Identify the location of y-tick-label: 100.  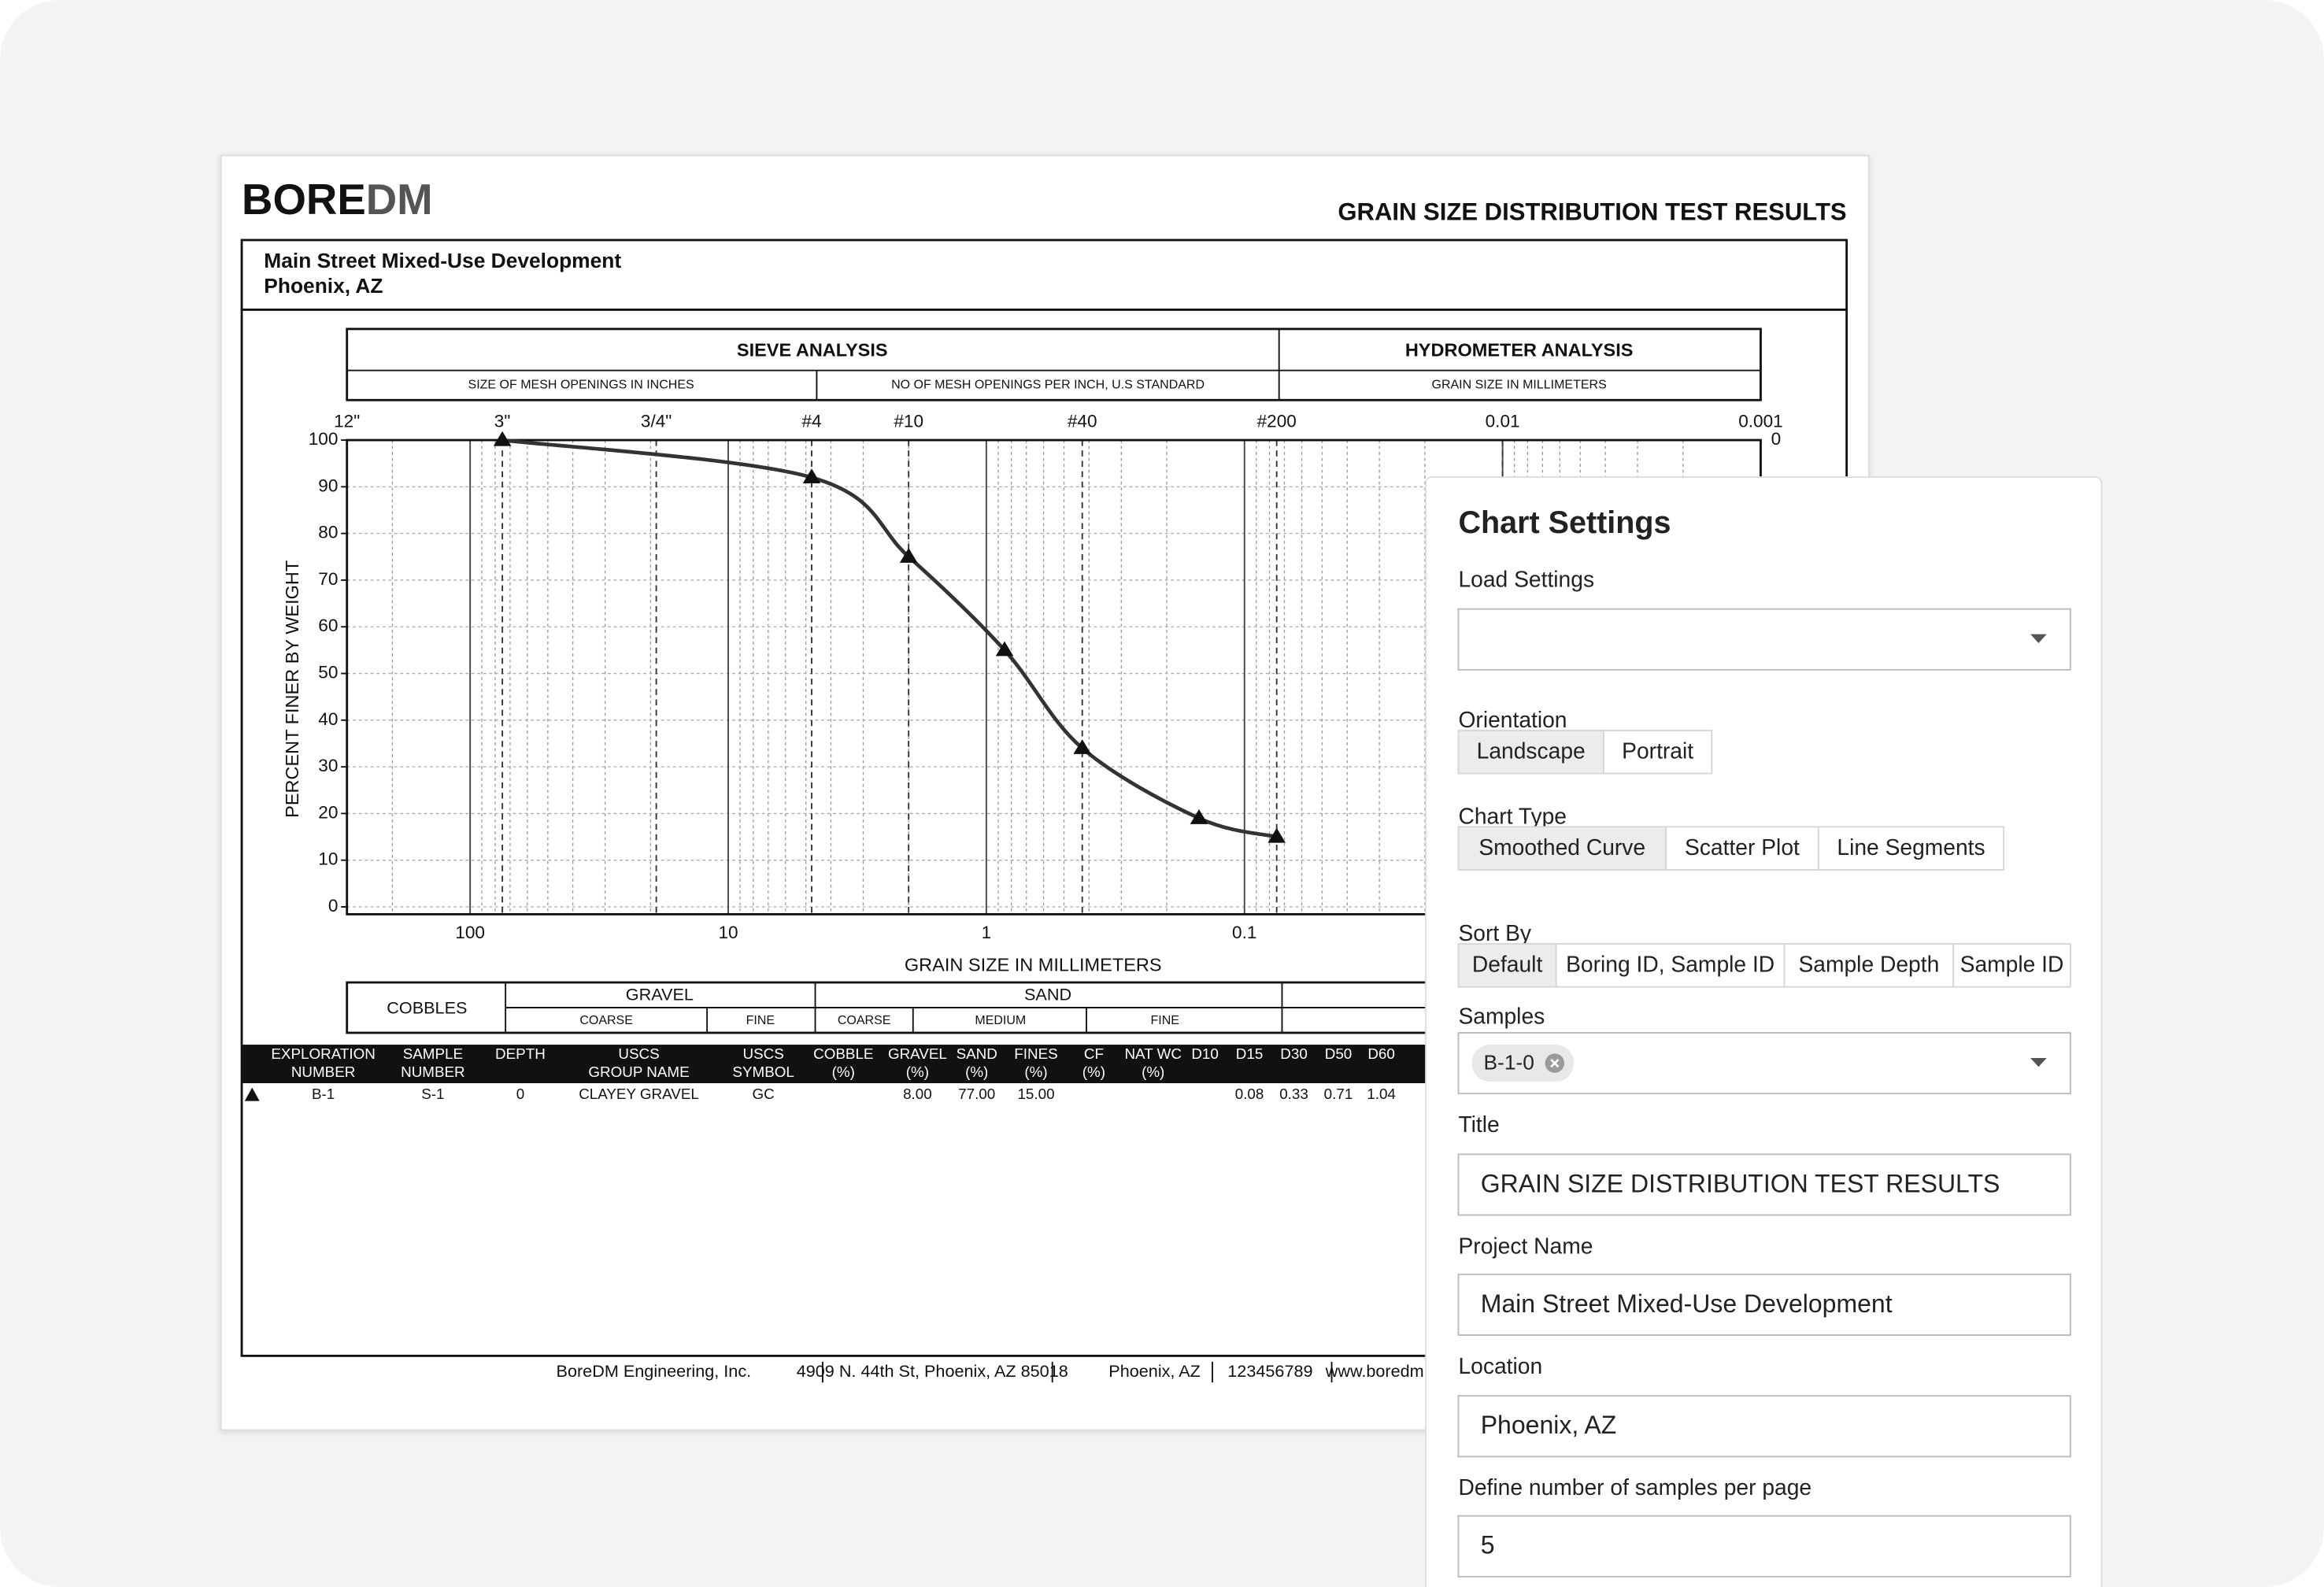
(324, 439).